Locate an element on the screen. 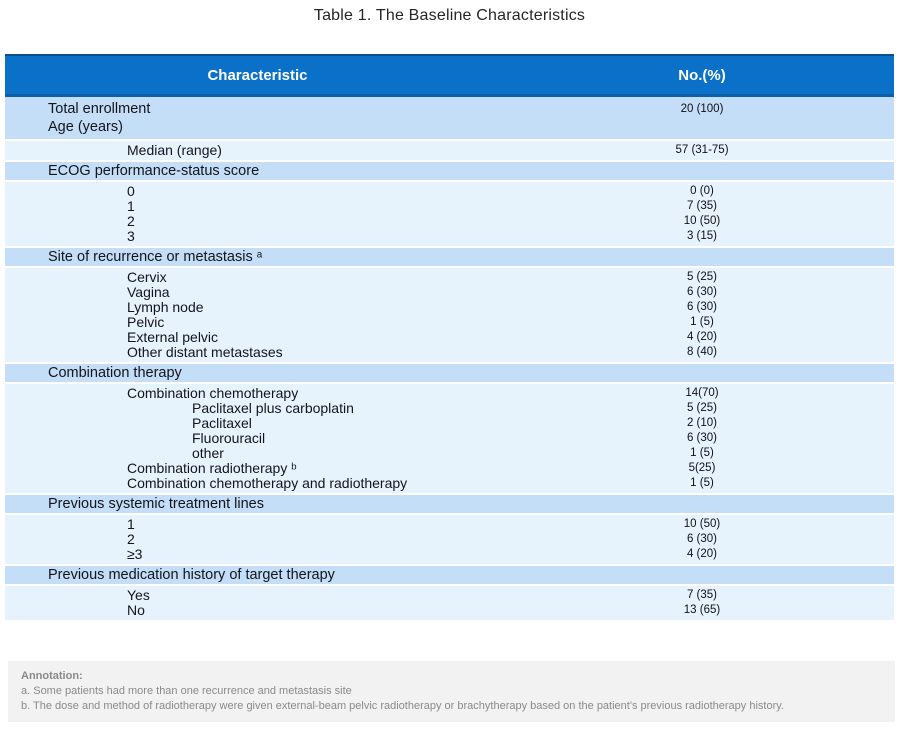 The height and width of the screenshot is (733, 899). row-label: 1 is located at coordinates (131, 524).